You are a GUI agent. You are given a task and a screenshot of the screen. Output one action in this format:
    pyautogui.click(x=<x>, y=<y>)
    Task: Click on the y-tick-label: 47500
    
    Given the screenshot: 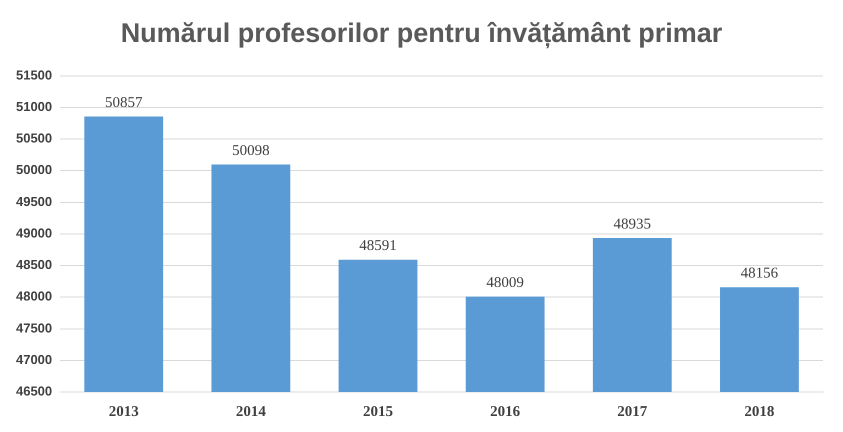 What is the action you would take?
    pyautogui.click(x=34, y=328)
    